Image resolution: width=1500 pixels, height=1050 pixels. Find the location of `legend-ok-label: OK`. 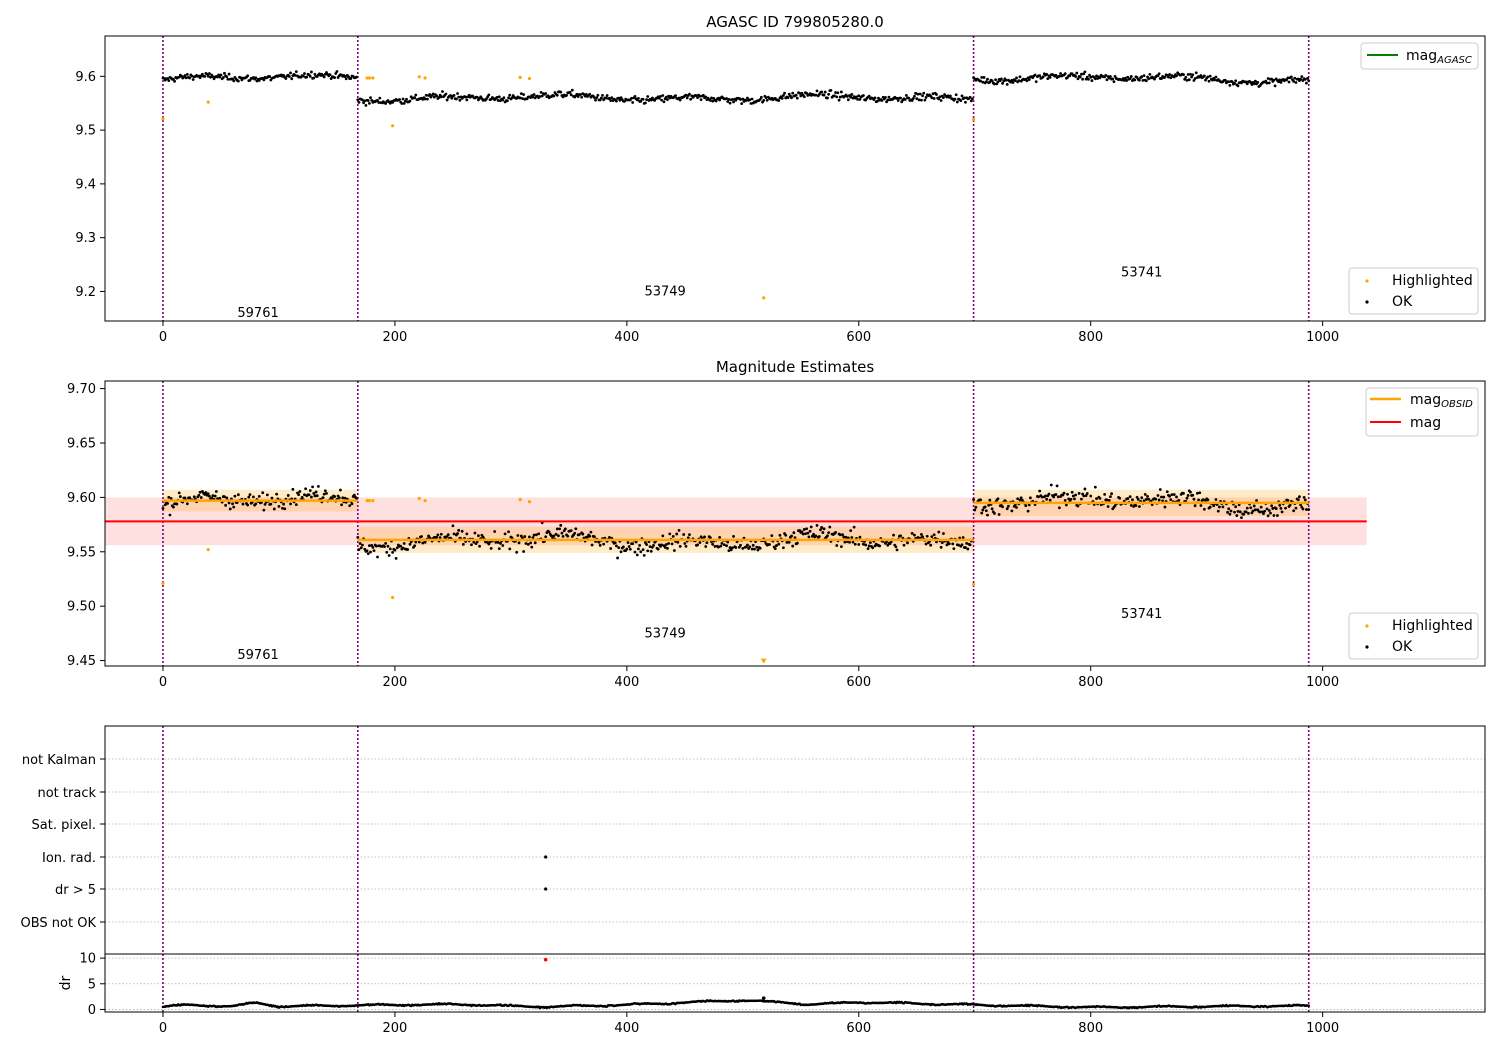

legend-ok-label: OK is located at coordinates (1402, 302).